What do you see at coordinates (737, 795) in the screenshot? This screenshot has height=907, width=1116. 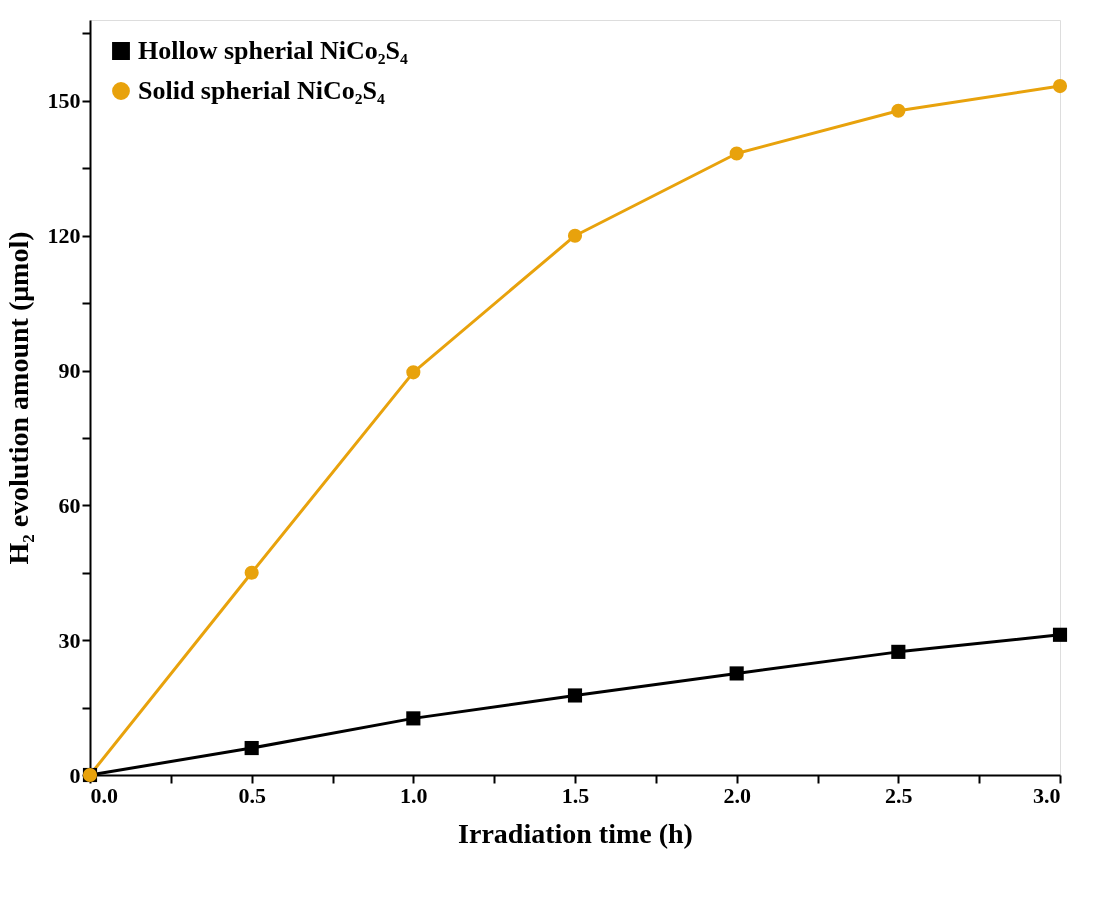 I see `x-tick-label: 2.0` at bounding box center [737, 795].